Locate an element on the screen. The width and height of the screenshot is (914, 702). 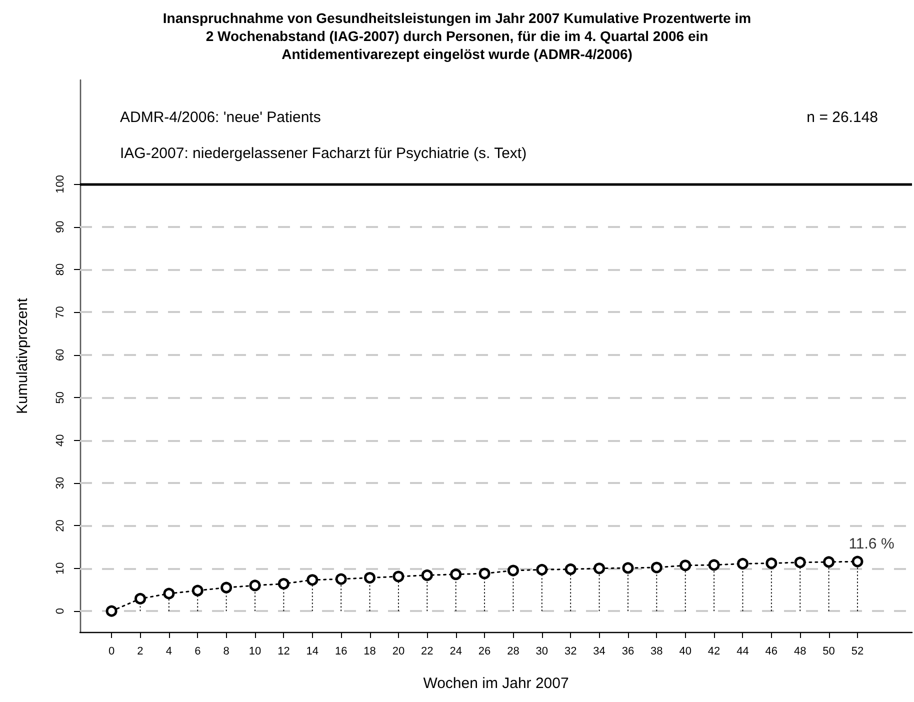
x-tick-label: 2 is located at coordinates (140, 652).